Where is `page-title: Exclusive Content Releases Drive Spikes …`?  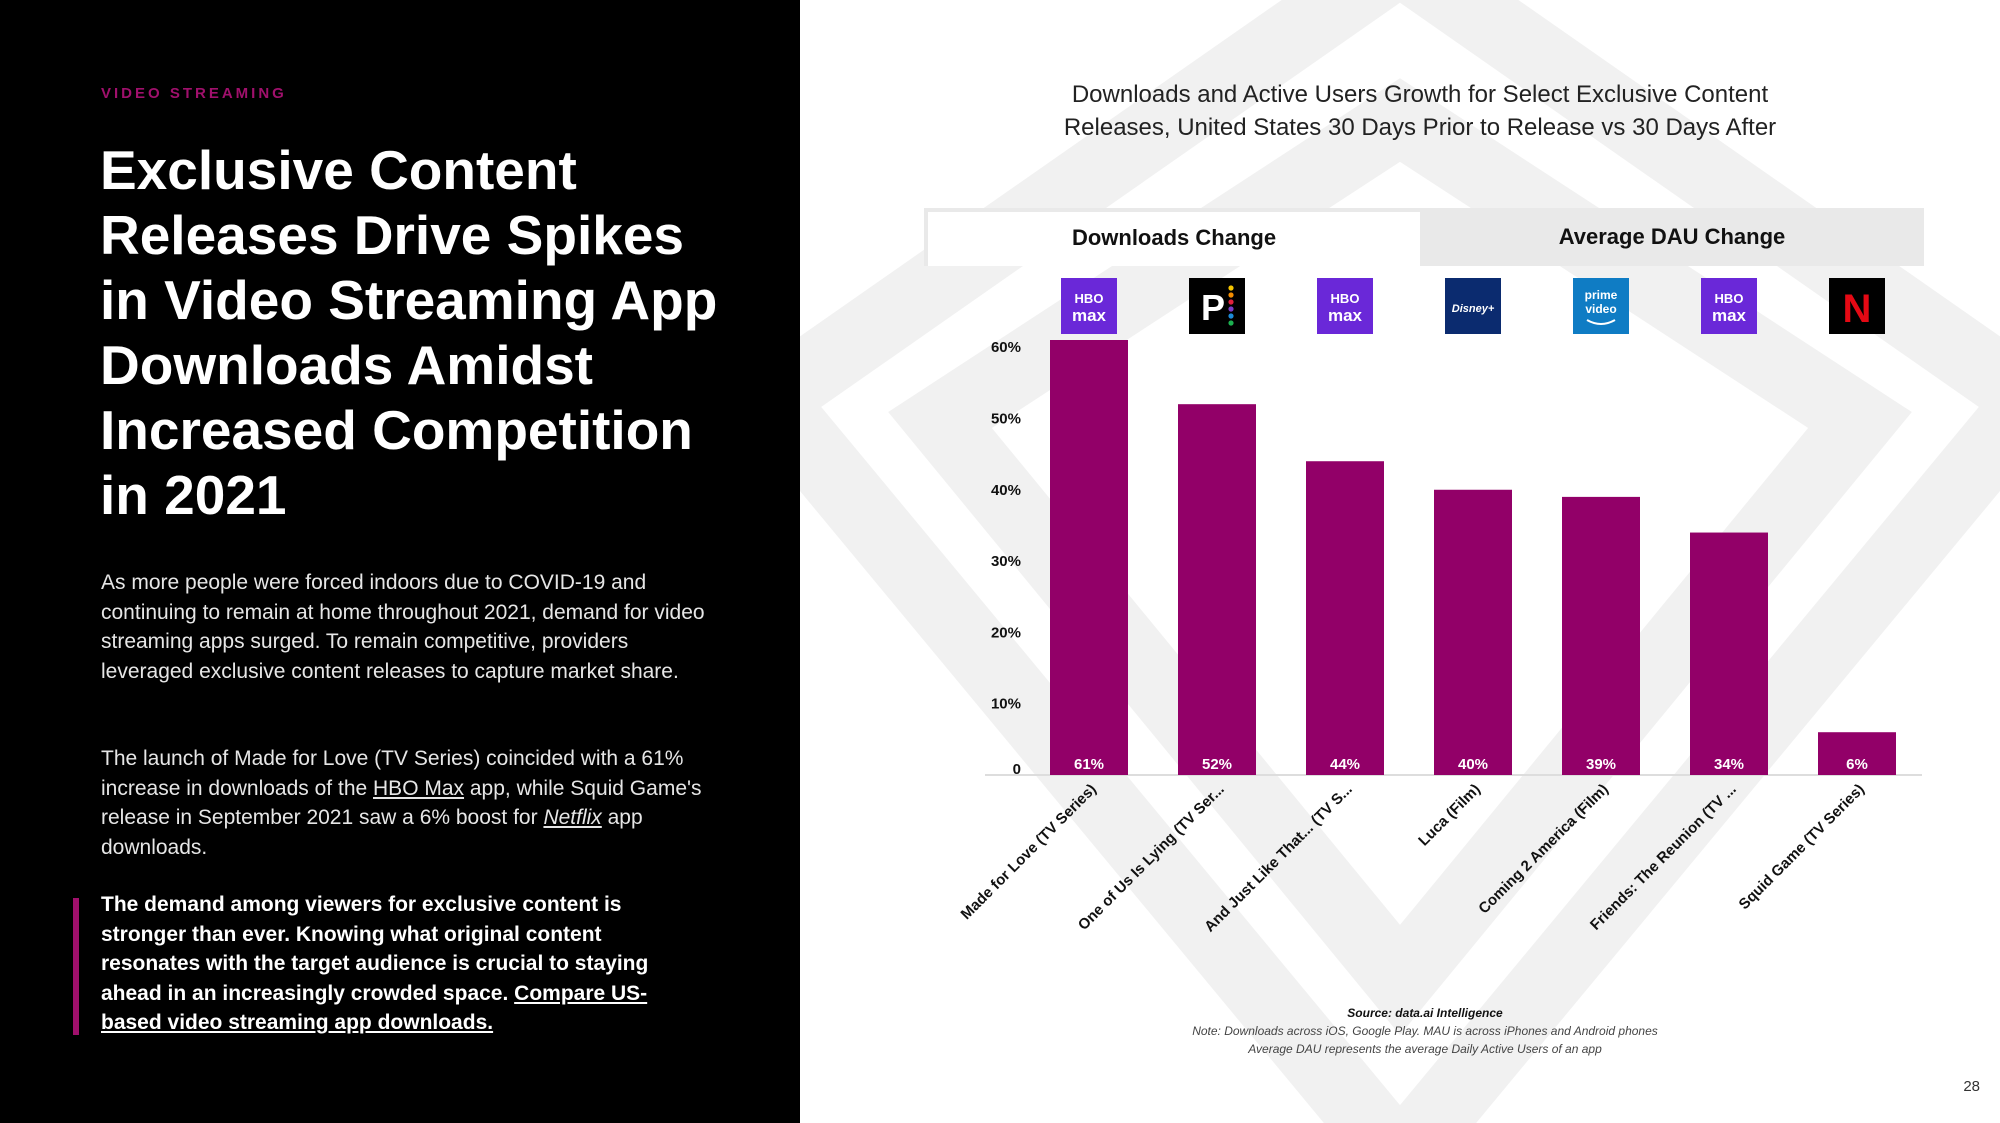 page-title: Exclusive Content Releases Drive Spikes … is located at coordinates (409, 332).